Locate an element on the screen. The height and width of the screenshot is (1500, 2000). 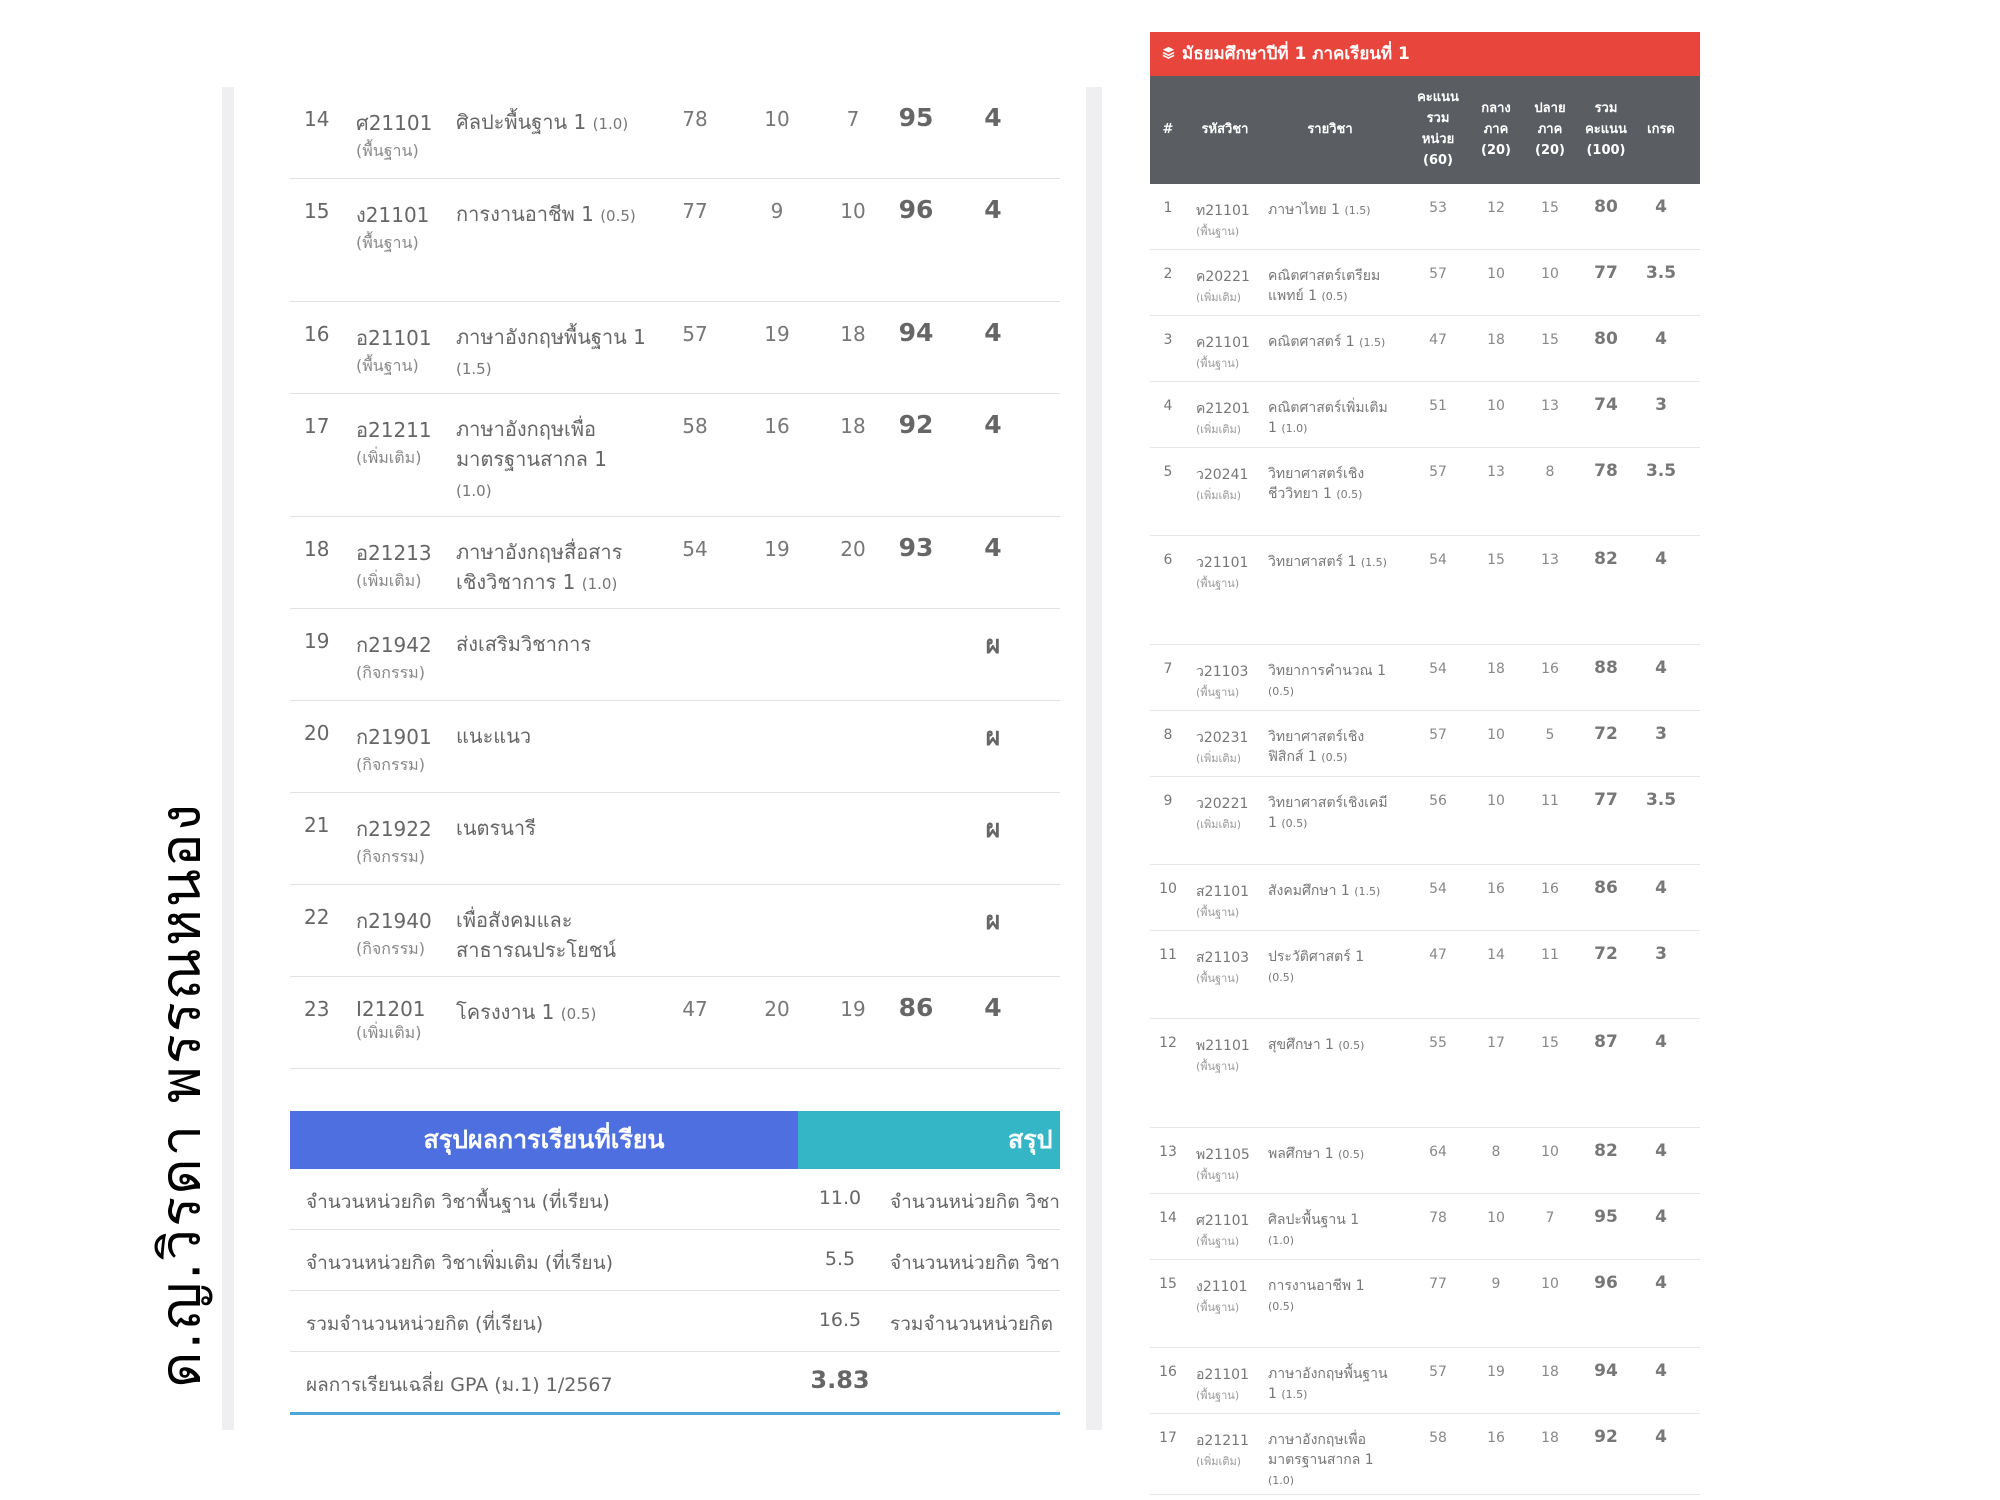
subject-name-text: การงานอาชีพ 1 is located at coordinates (525, 214).